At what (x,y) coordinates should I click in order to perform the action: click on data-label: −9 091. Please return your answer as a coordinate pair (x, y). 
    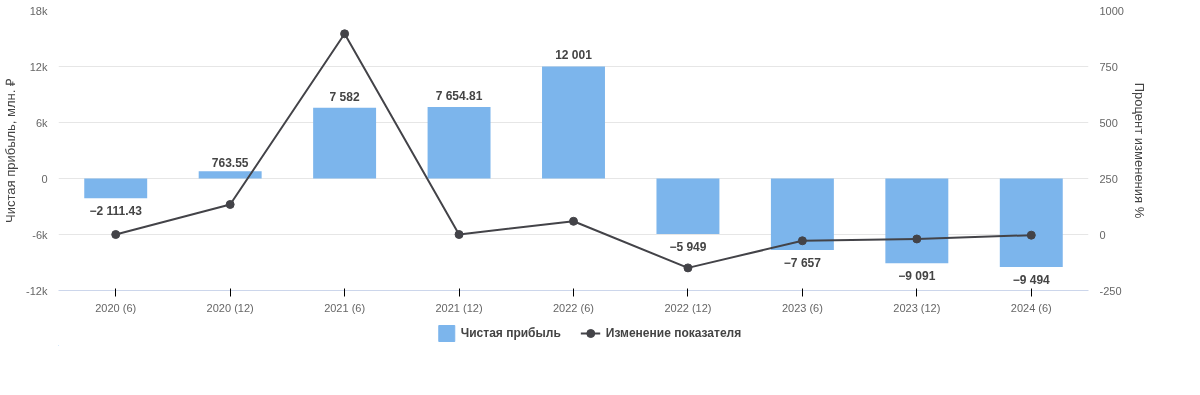
    Looking at the image, I should click on (917, 276).